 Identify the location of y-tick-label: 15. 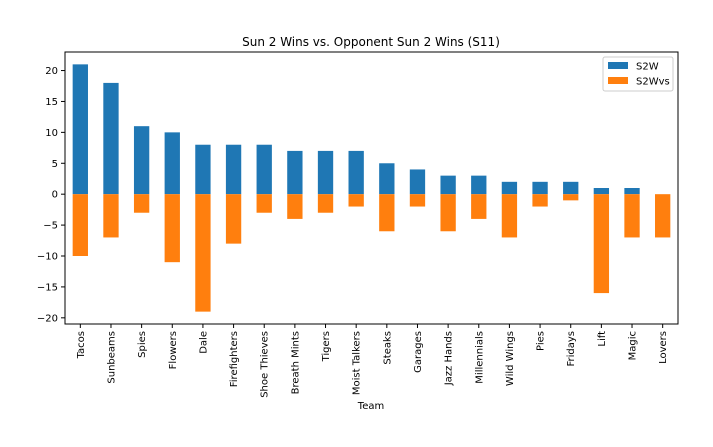
(51, 102).